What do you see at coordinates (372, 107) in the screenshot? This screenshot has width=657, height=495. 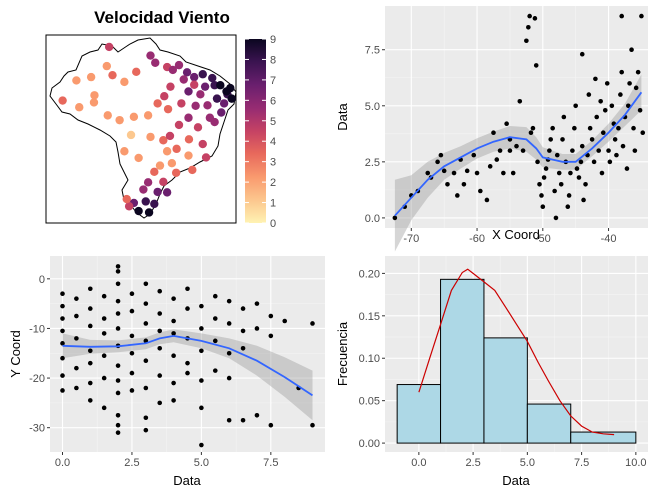 I see `y-tick-label: 5.0` at bounding box center [372, 107].